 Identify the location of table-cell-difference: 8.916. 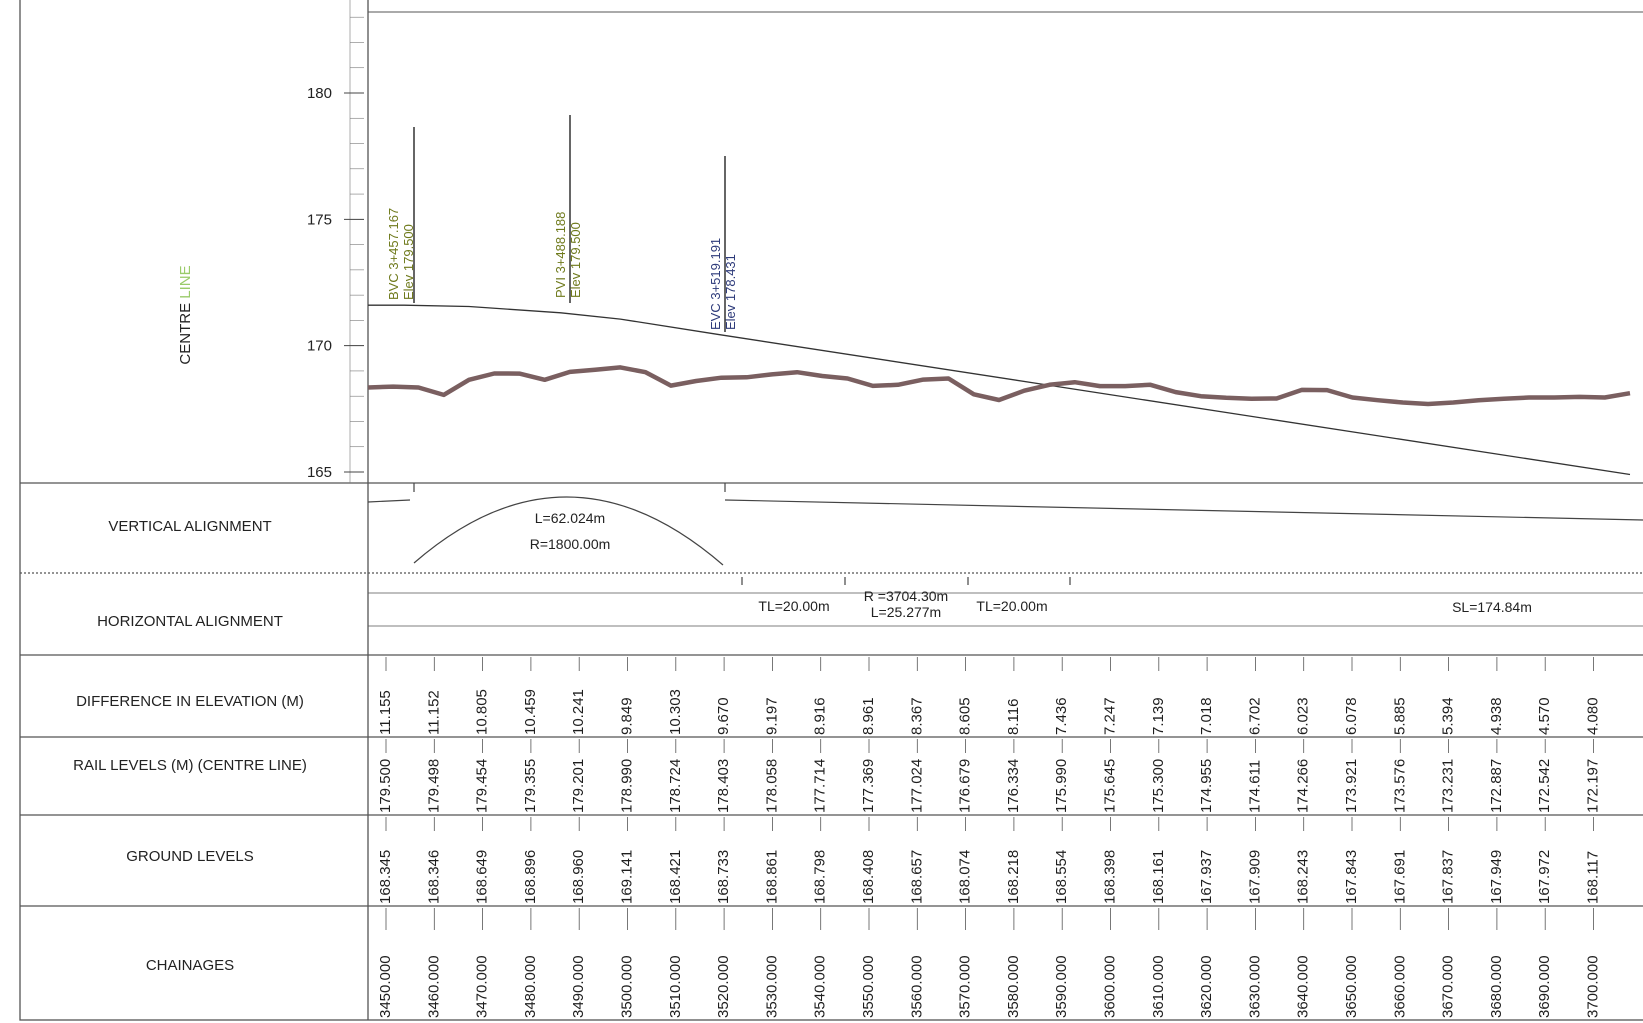
(820, 716).